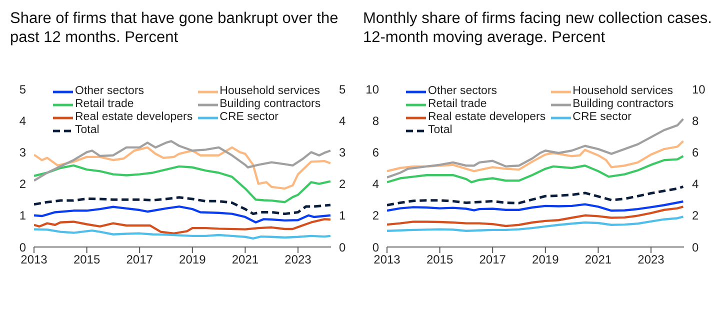 The width and height of the screenshot is (722, 331). Describe the element at coordinates (174, 28) in the screenshot. I see `chart-title: Share of firms that have gone bankrupt over the past 12 months. Percent` at that location.